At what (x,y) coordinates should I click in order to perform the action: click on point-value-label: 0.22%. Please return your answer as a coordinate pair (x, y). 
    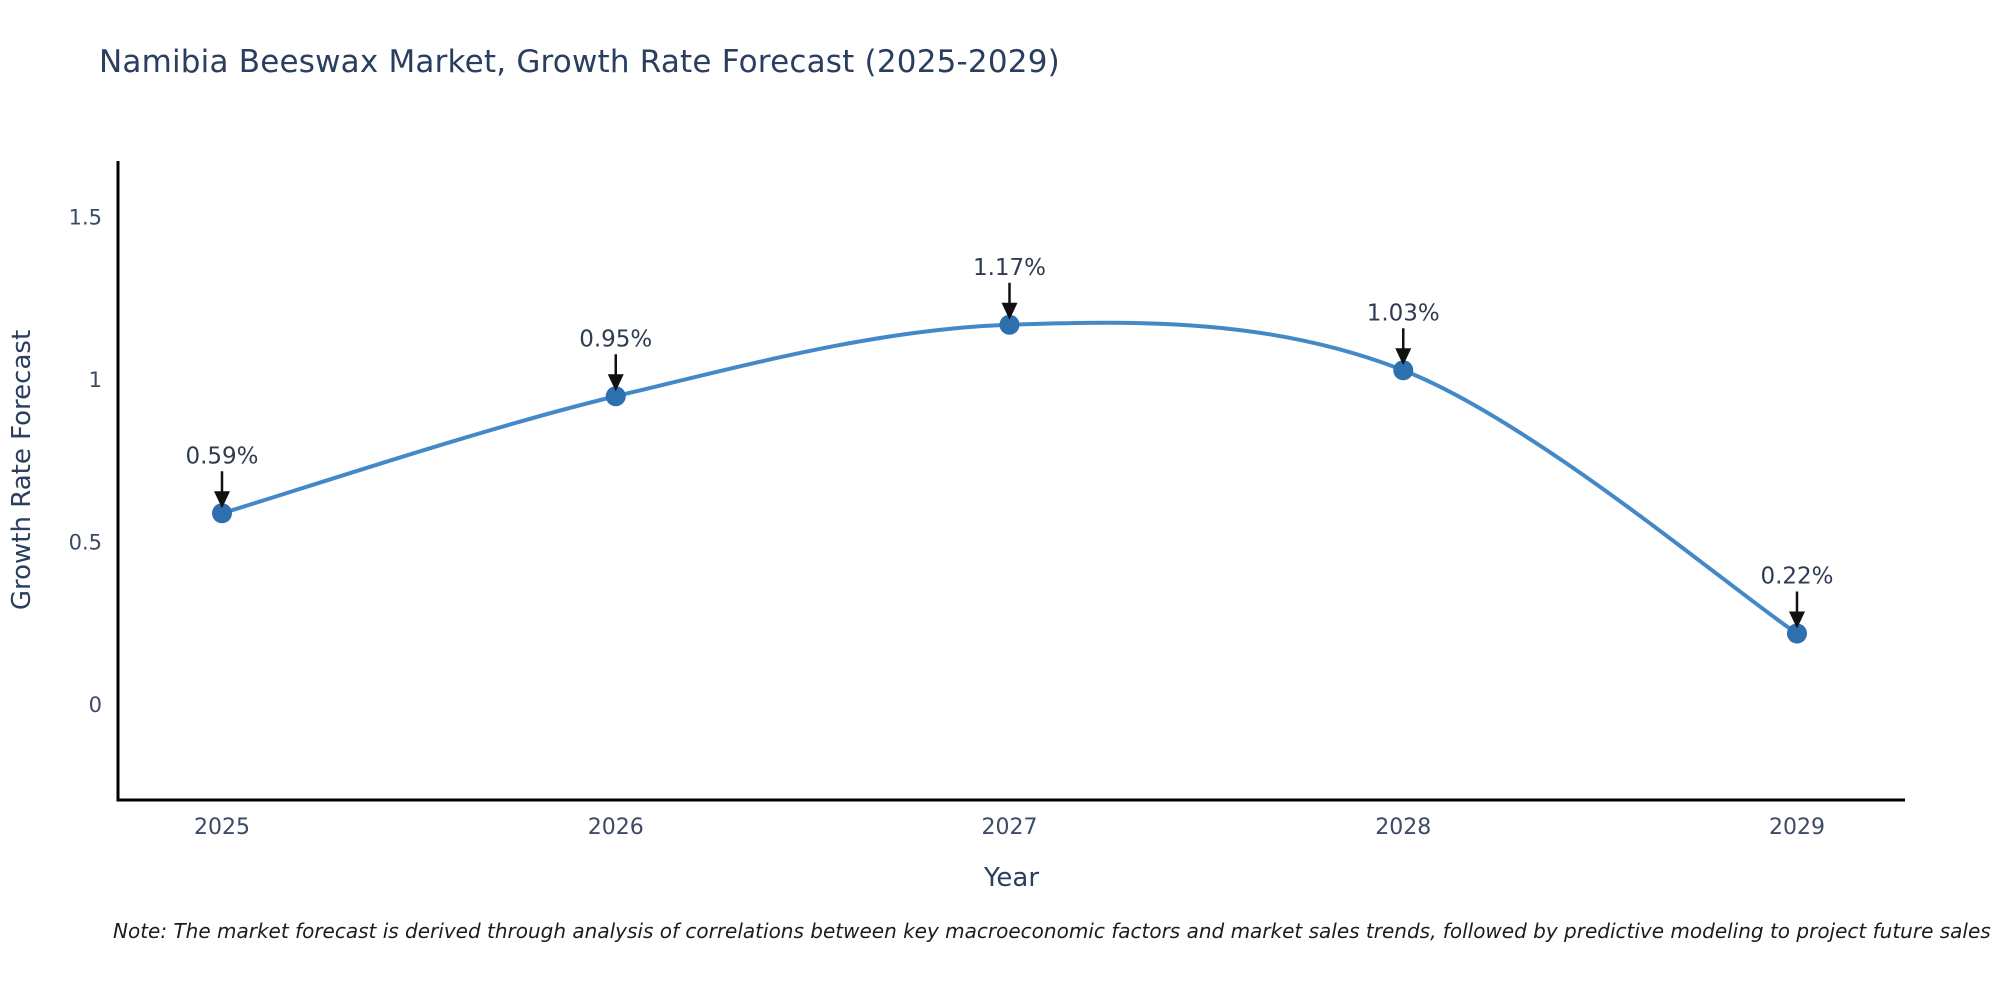
    Looking at the image, I should click on (1796, 577).